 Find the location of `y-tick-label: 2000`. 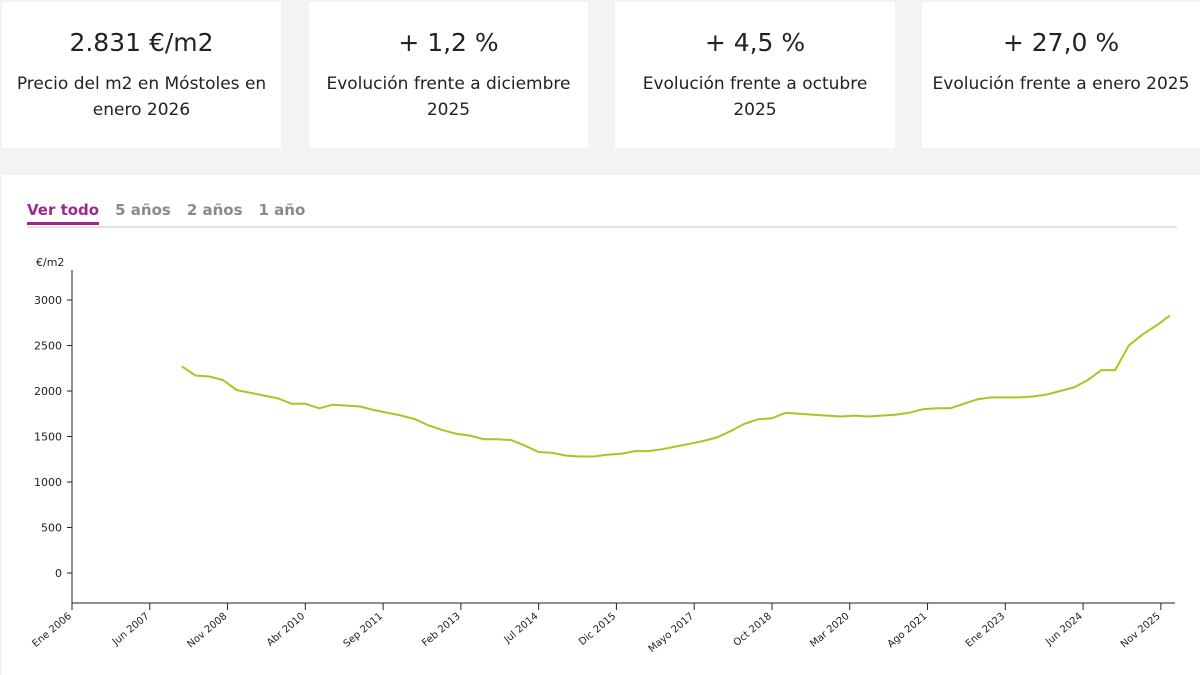

y-tick-label: 2000 is located at coordinates (48, 391).